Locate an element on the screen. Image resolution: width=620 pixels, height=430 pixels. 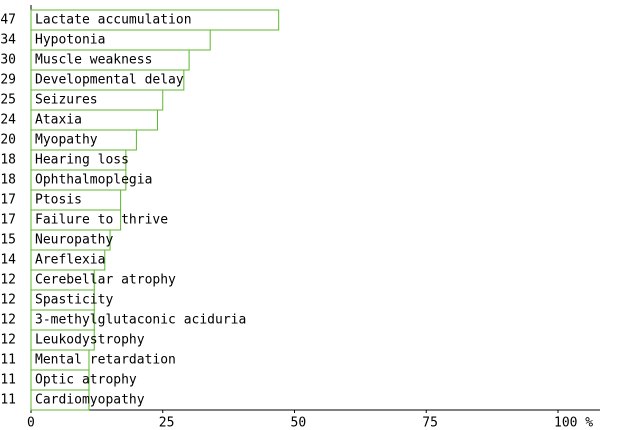
bar-label: Ptosis is located at coordinates (58, 200).